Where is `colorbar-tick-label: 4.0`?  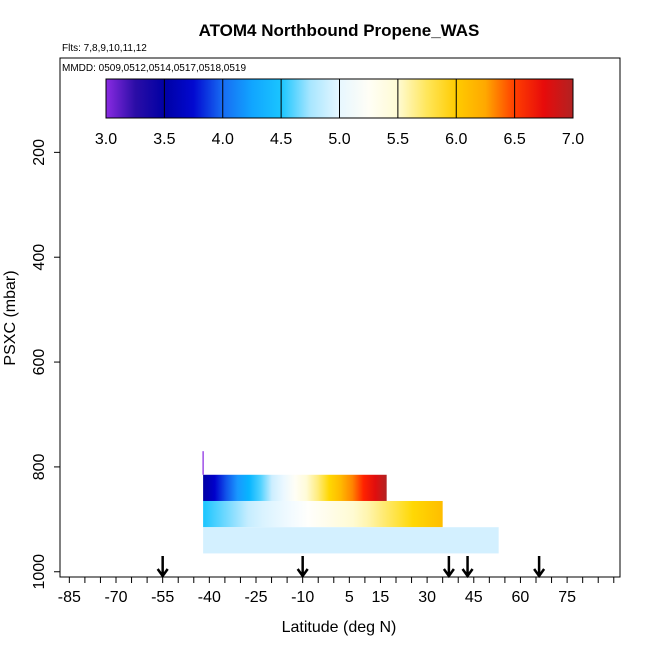 colorbar-tick-label: 4.0 is located at coordinates (223, 139).